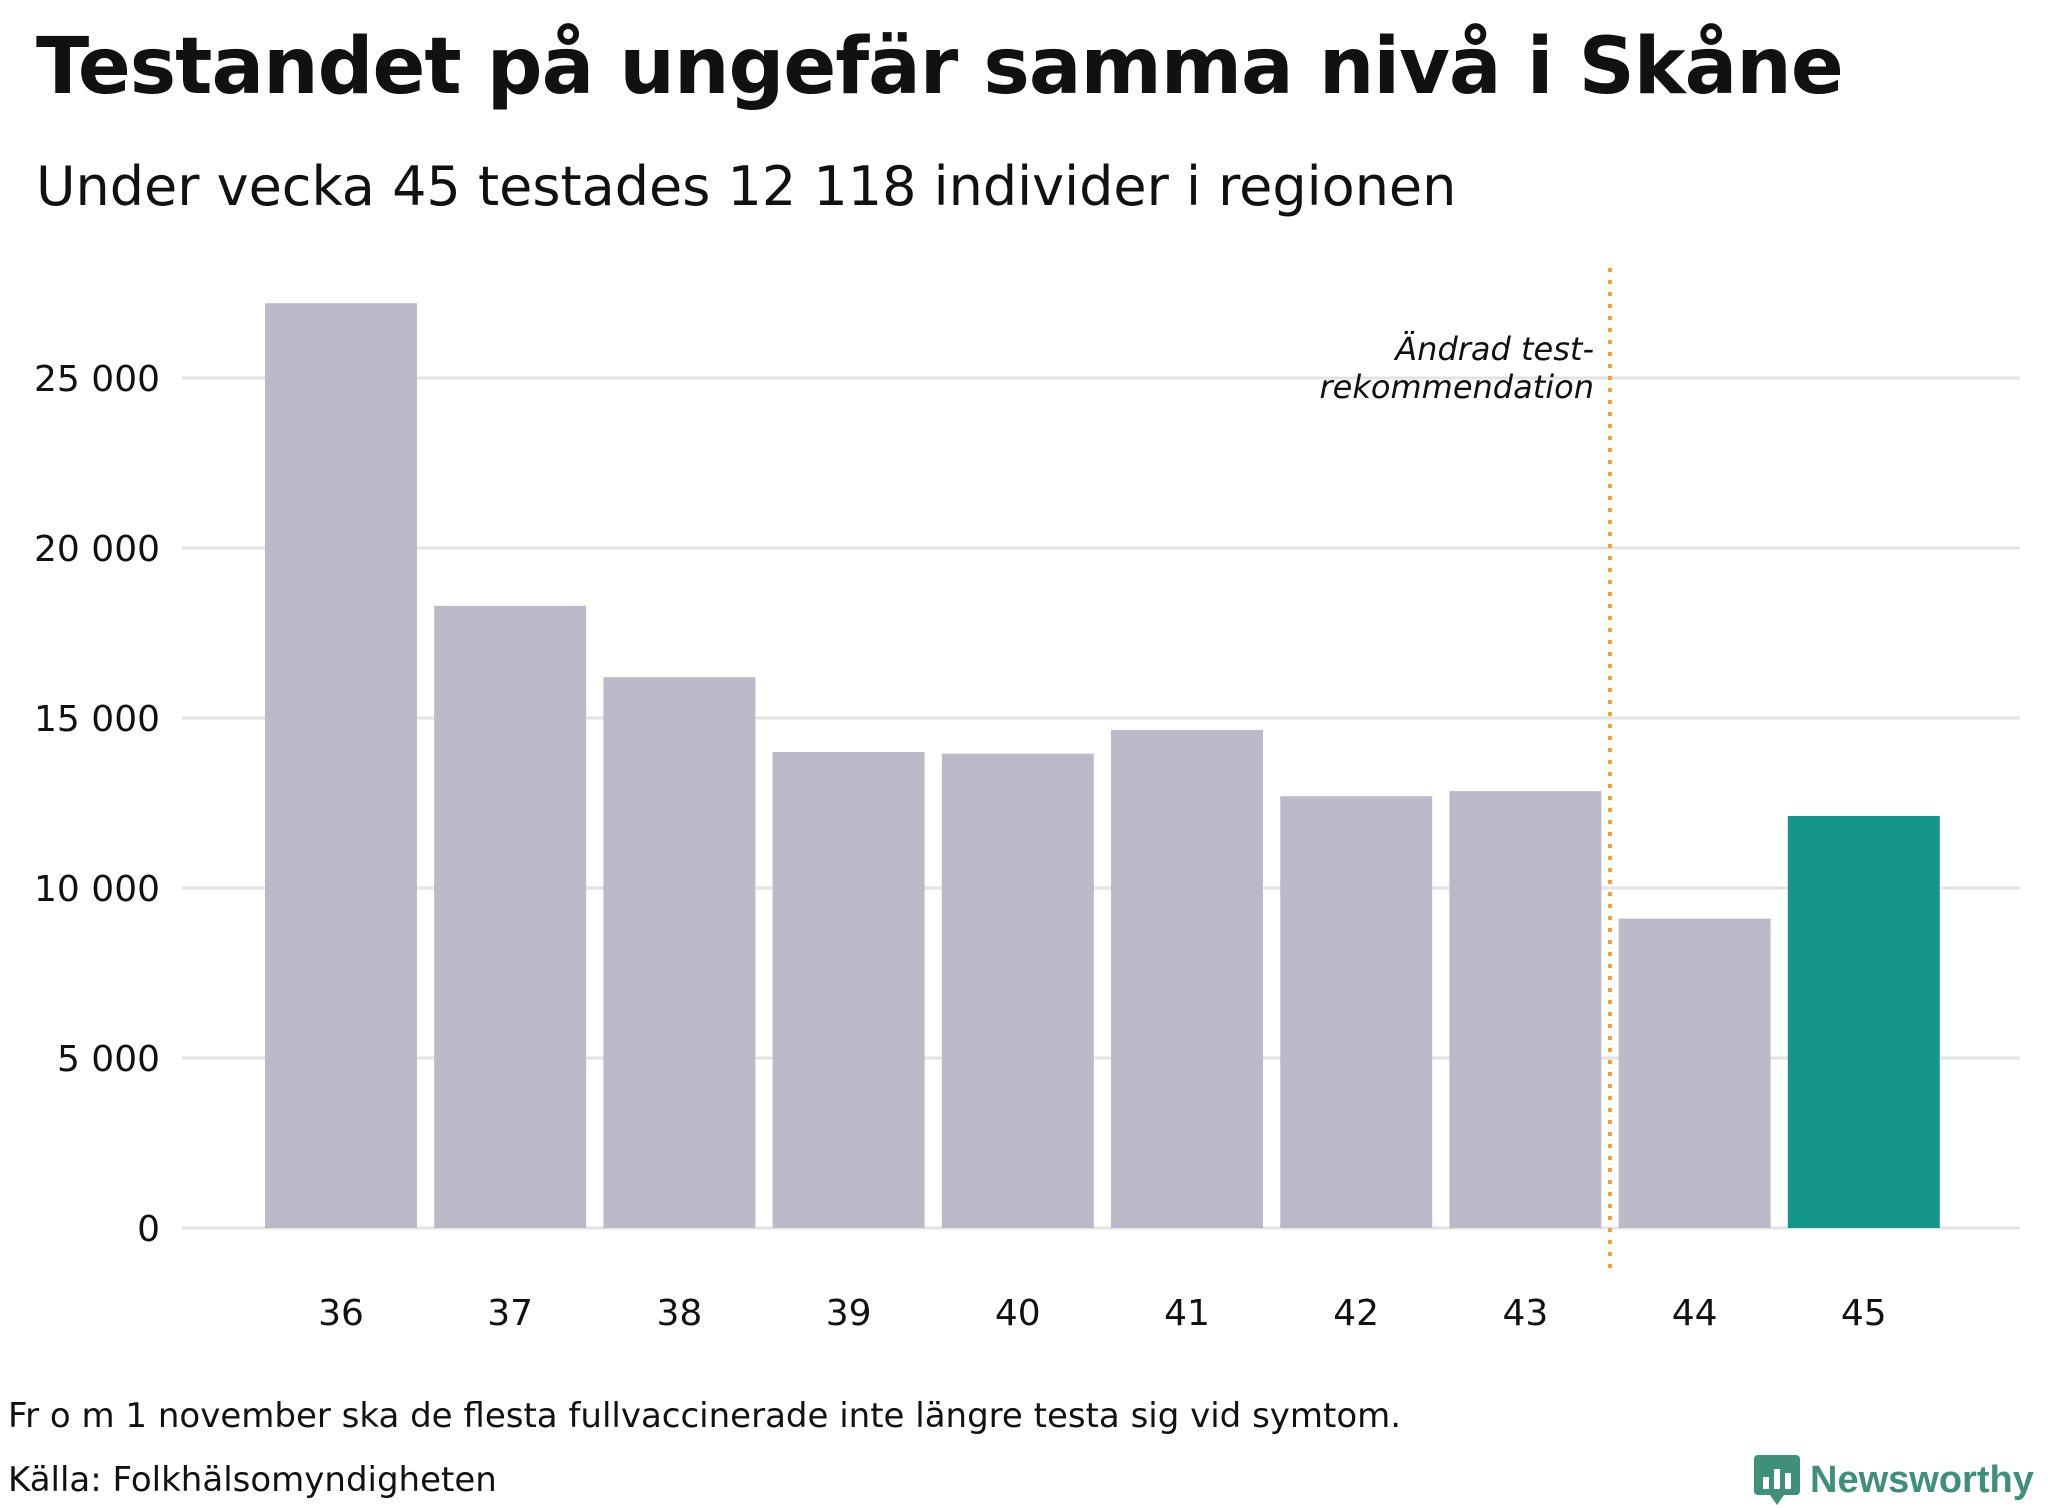 The height and width of the screenshot is (1508, 2048). I want to click on brand-name: Newsworthy, so click(1922, 1479).